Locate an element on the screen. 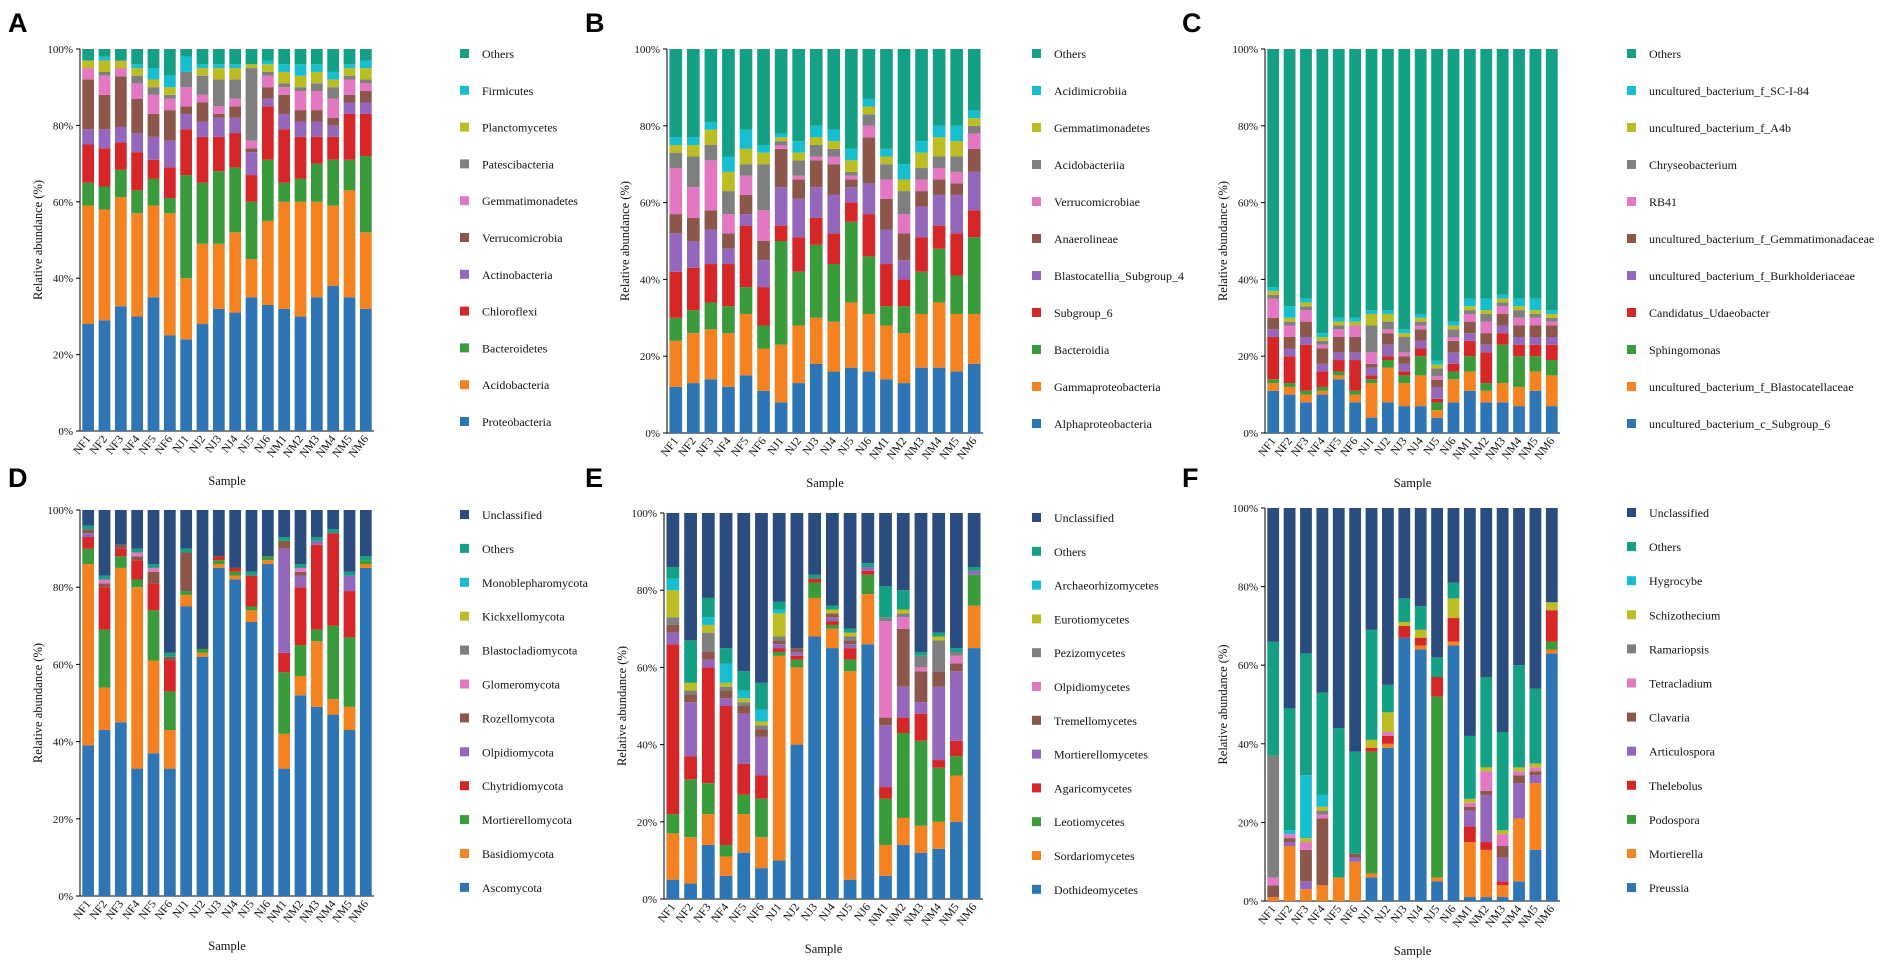 The height and width of the screenshot is (962, 1904). legend-entry: Hygrocybe is located at coordinates (1675, 581).